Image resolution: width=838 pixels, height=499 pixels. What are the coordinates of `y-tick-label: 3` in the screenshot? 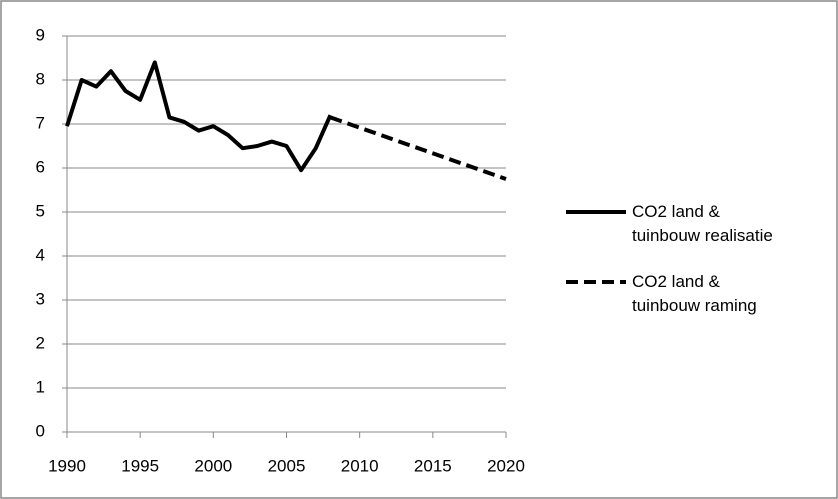 It's located at (40, 298).